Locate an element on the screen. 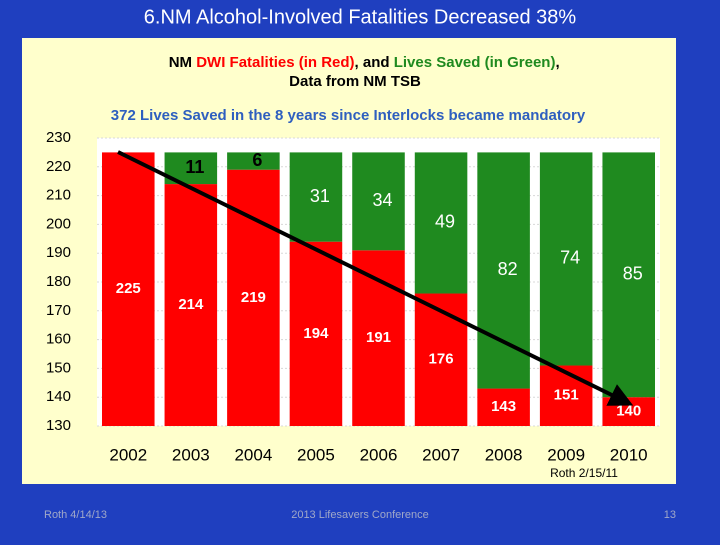 The width and height of the screenshot is (720, 545). y-tick-label: 230 is located at coordinates (58, 137).